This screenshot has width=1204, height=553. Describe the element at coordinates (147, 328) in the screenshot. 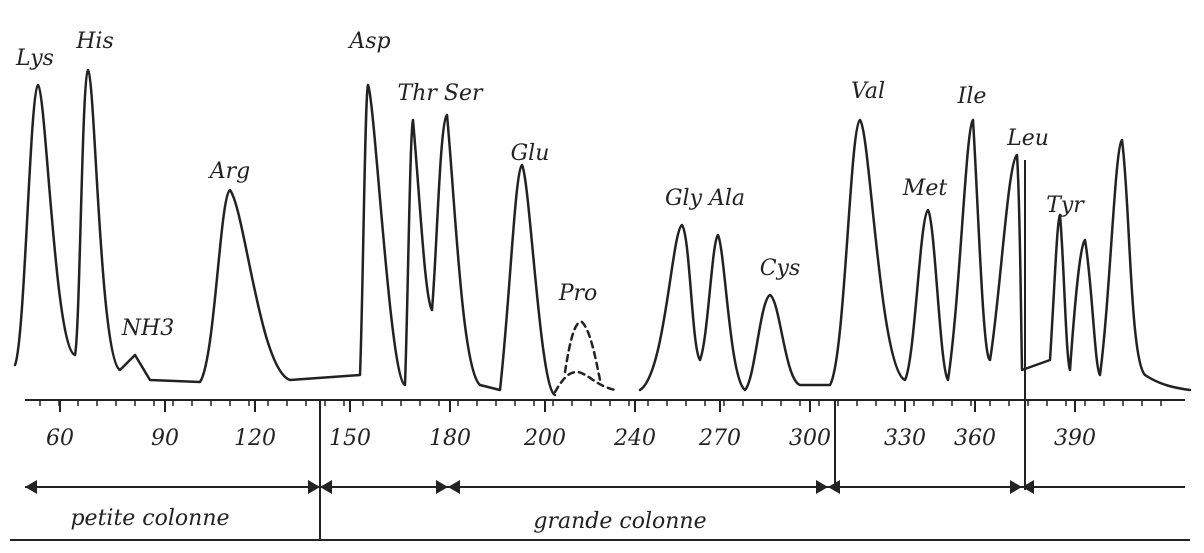

I see `peak-label: NH3` at that location.